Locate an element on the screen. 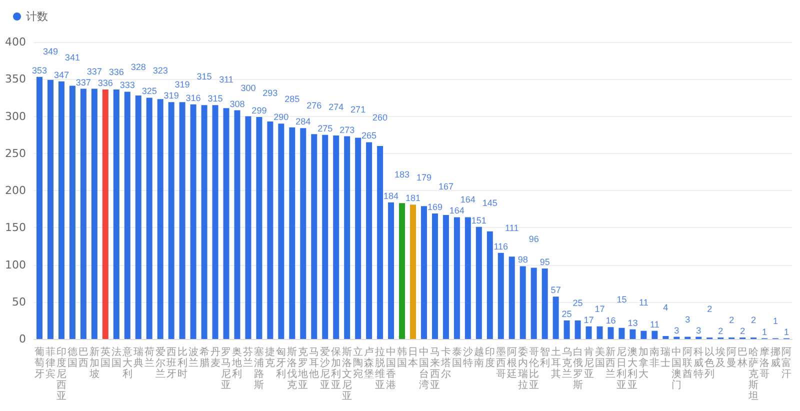 This screenshot has height=411, width=800. x-tick-label: 斯洛伐克 is located at coordinates (292, 368).